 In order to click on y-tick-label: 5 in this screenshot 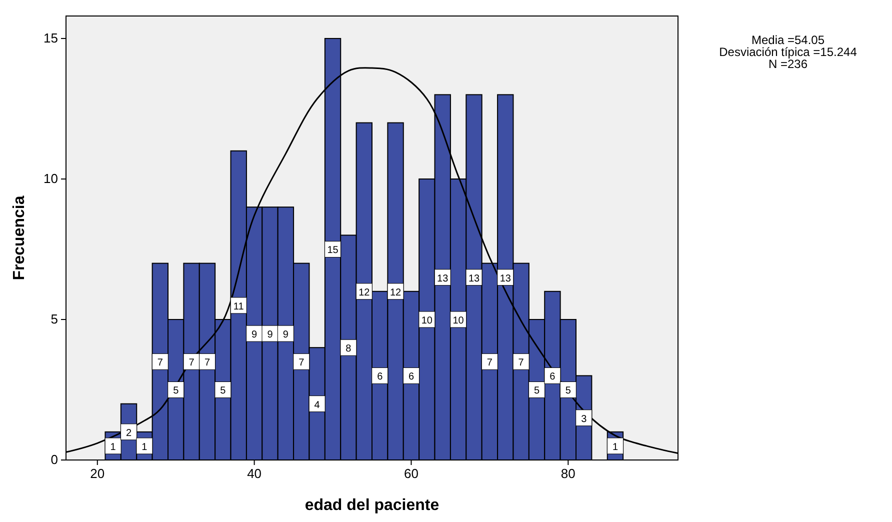, I will do `click(54, 318)`.